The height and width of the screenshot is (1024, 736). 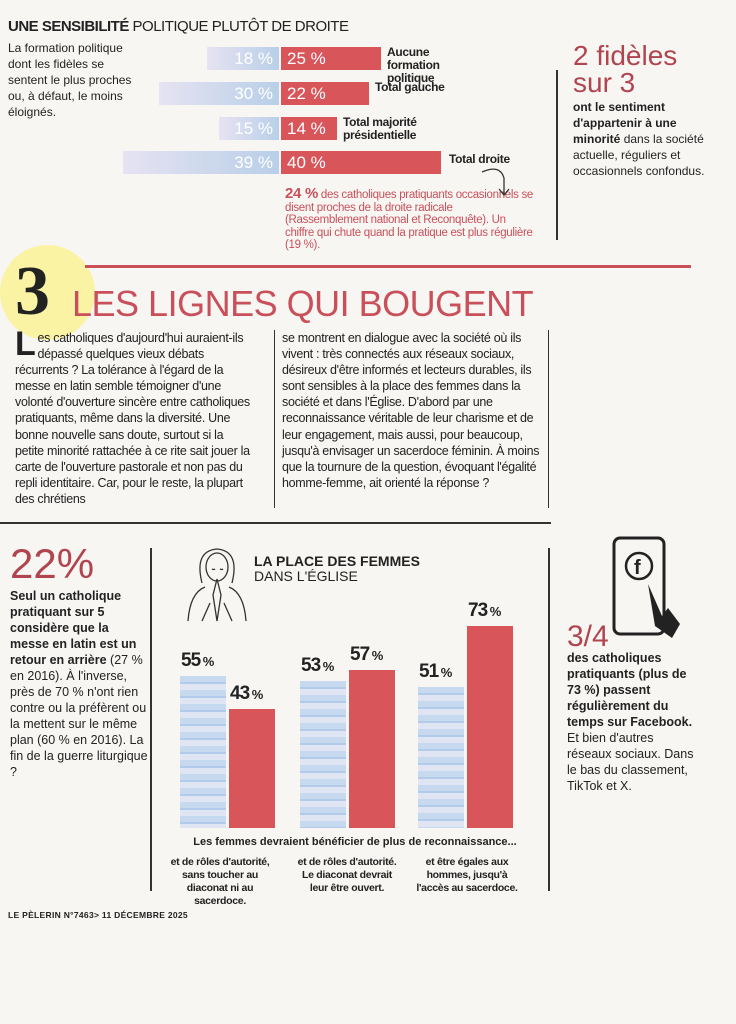 I want to click on bar-blue: 39 %, so click(x=201, y=162).